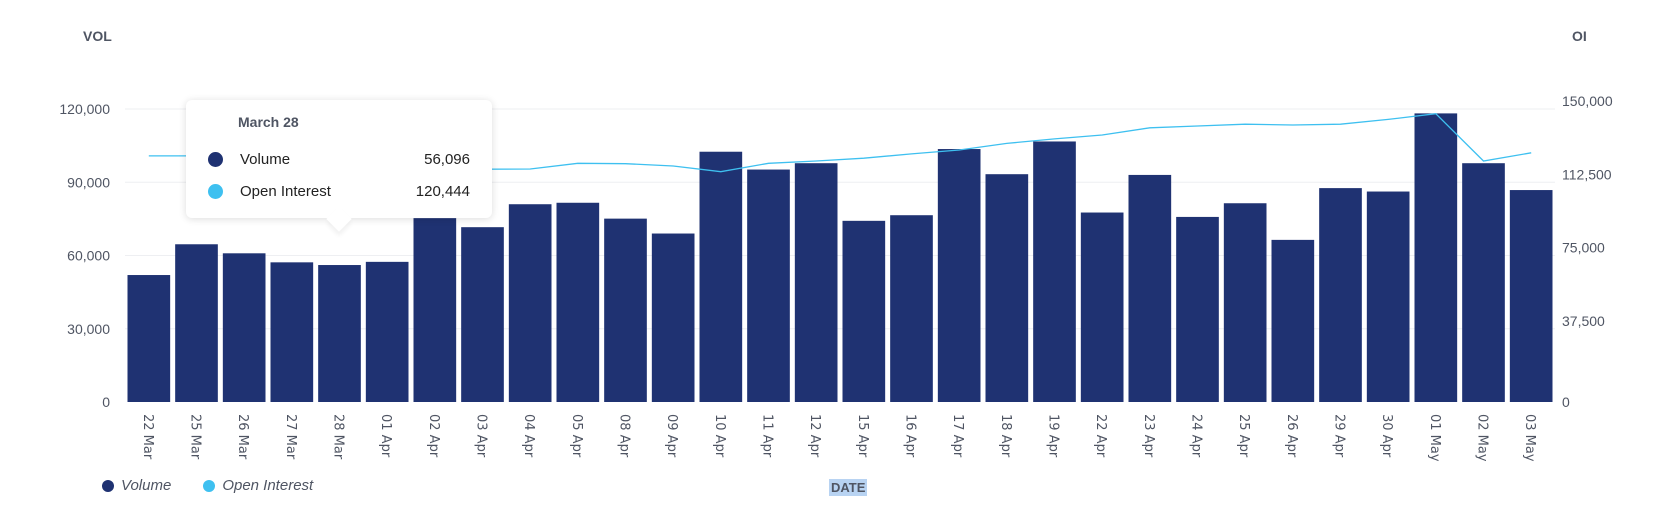 Image resolution: width=1678 pixels, height=518 pixels. Describe the element at coordinates (88, 256) in the screenshot. I see `left-tick-label: 60,000` at that location.